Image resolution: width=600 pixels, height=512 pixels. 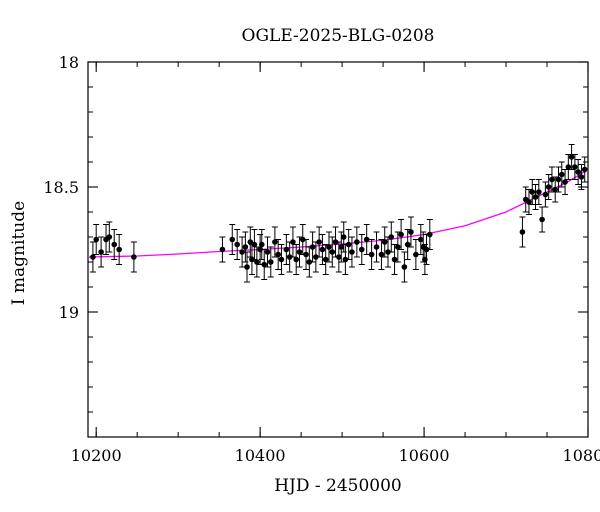 I want to click on x-tick-label: 10200, so click(x=96, y=455).